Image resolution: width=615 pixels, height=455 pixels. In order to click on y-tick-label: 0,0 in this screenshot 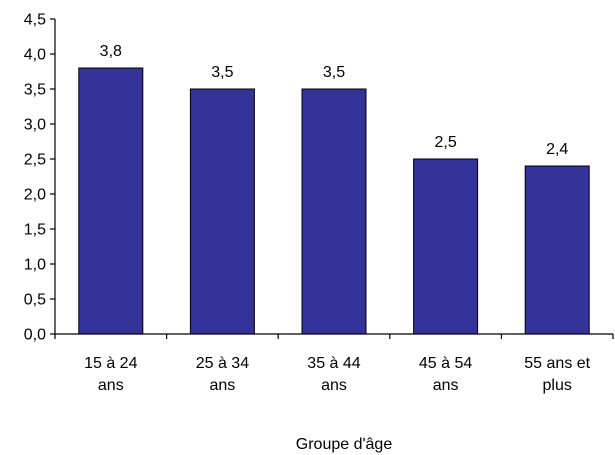, I will do `click(35, 335)`.